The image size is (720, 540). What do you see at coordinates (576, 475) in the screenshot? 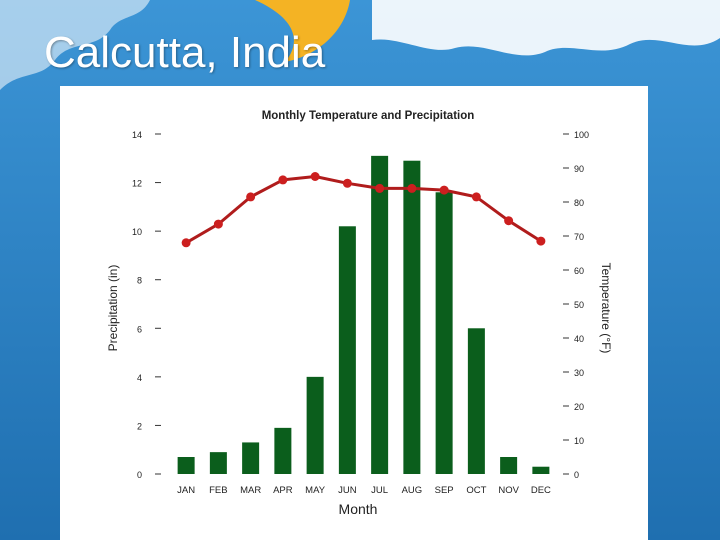
I see `y2-tick-label: 0` at bounding box center [576, 475].